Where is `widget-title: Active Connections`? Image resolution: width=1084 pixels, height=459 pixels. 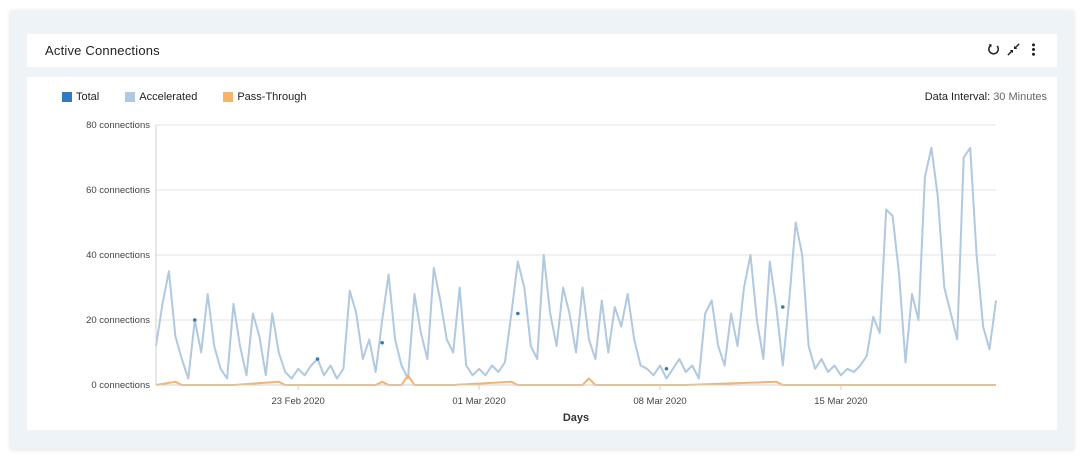
widget-title: Active Connections is located at coordinates (102, 50).